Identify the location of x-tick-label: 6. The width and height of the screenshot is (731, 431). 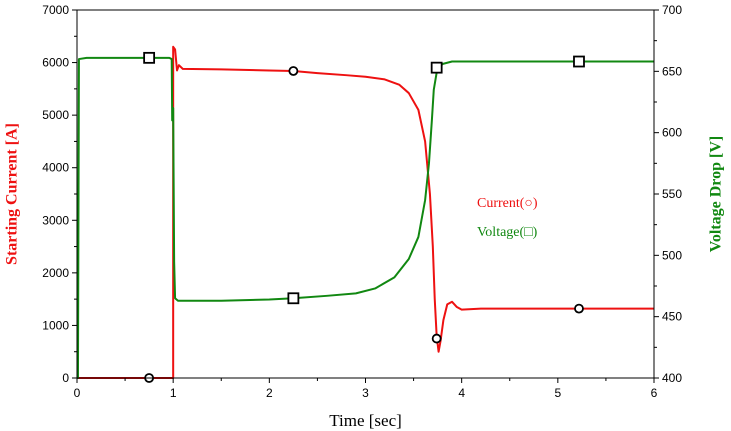
(654, 393).